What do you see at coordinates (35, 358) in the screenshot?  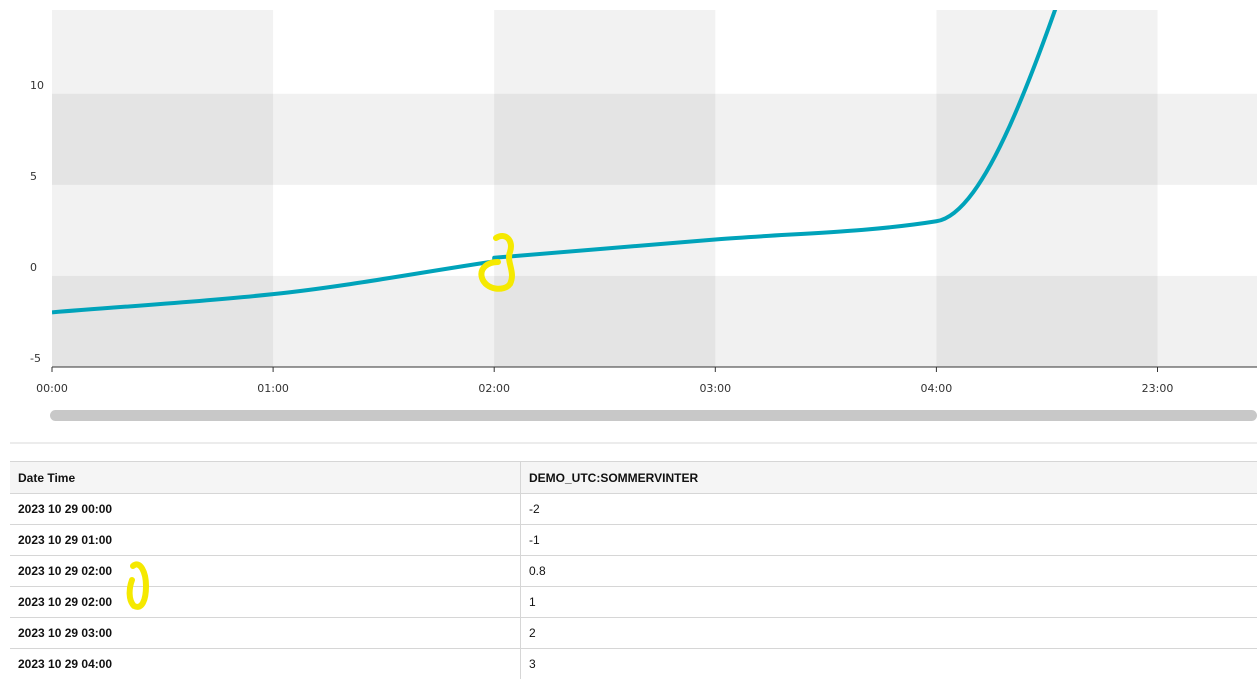 I see `y-tick-label: -5` at bounding box center [35, 358].